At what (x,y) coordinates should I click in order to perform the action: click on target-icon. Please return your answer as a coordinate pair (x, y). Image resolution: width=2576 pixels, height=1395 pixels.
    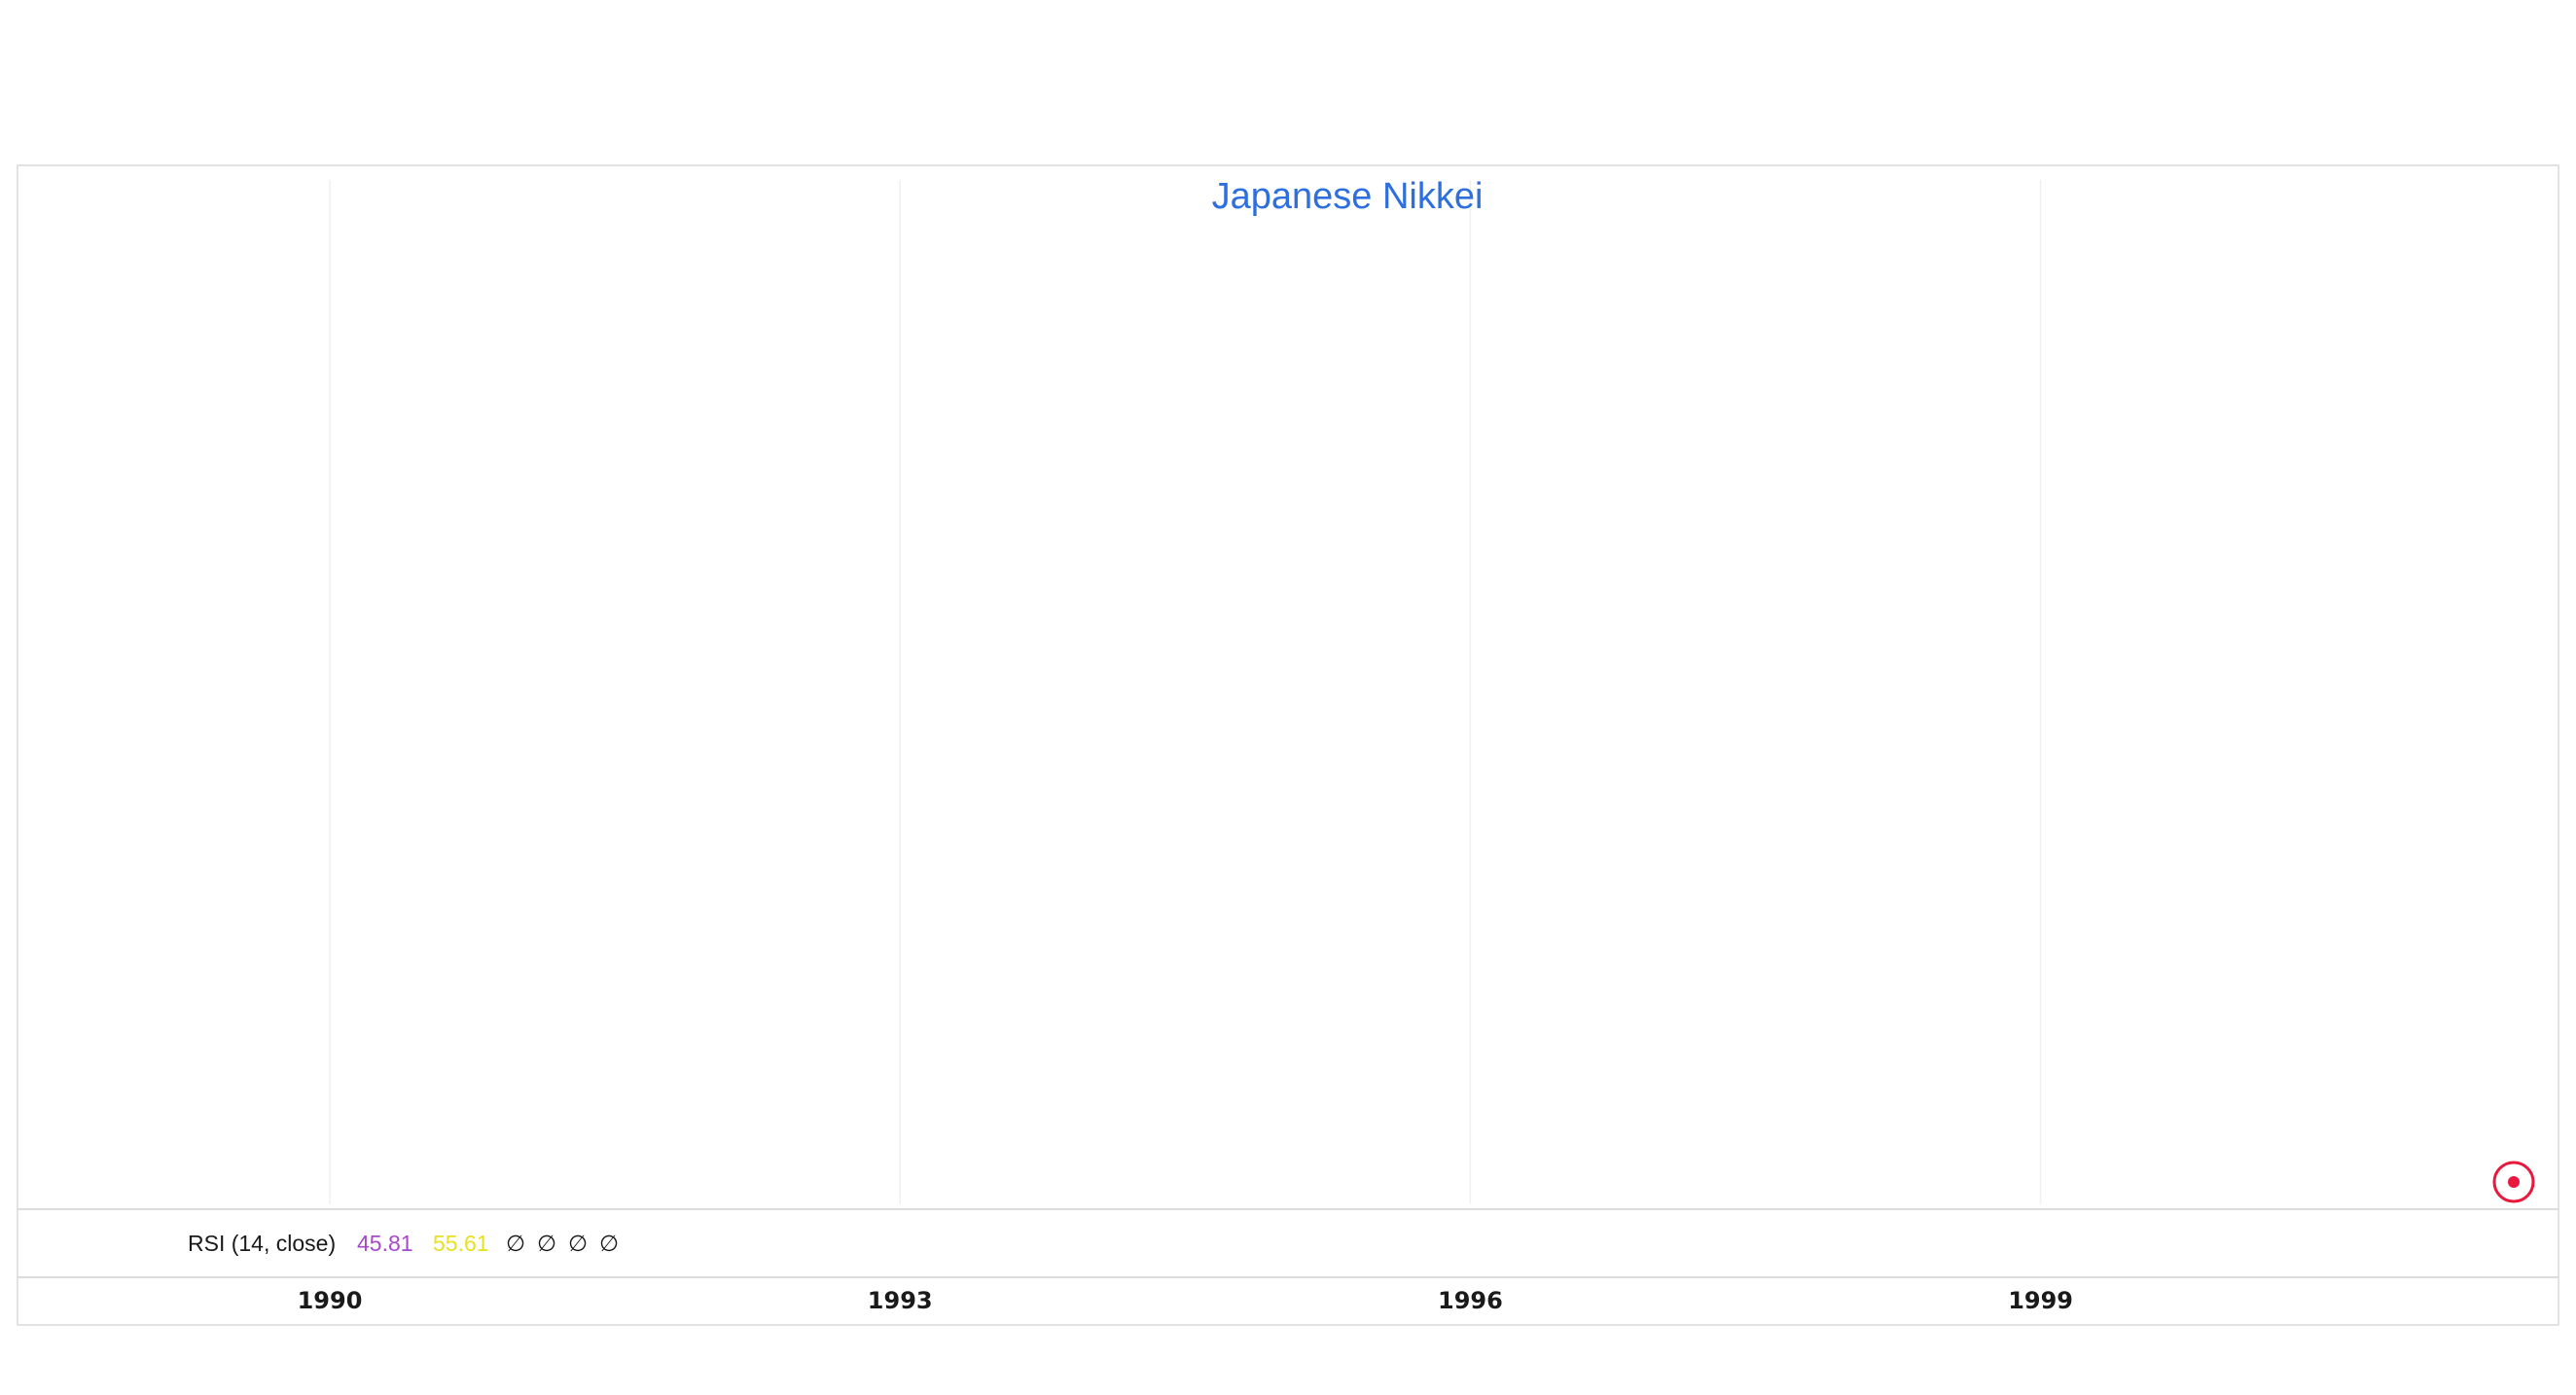
    Looking at the image, I should click on (2513, 1182).